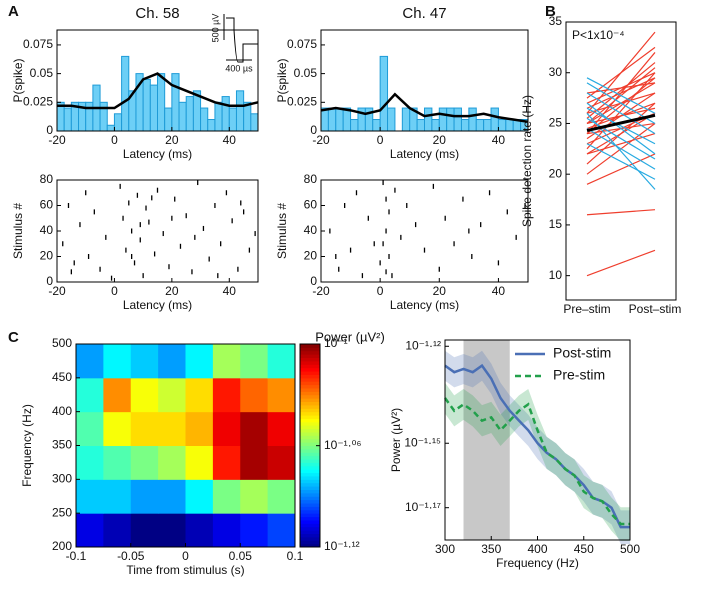  What do you see at coordinates (556, 123) in the screenshot?
I see `y-tick-label: 25` at bounding box center [556, 123].